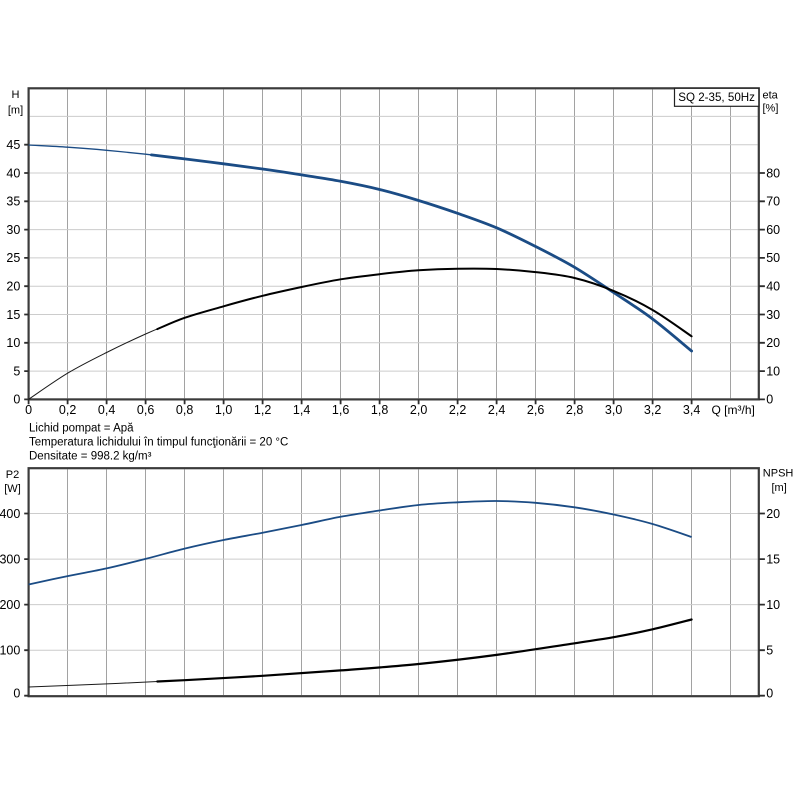 Image resolution: width=800 pixels, height=805 pixels. What do you see at coordinates (16, 95) in the screenshot?
I see `svg-text: H` at bounding box center [16, 95].